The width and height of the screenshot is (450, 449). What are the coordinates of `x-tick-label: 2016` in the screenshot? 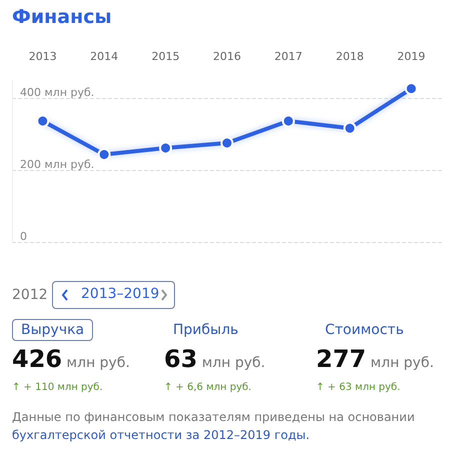 It's located at (227, 56).